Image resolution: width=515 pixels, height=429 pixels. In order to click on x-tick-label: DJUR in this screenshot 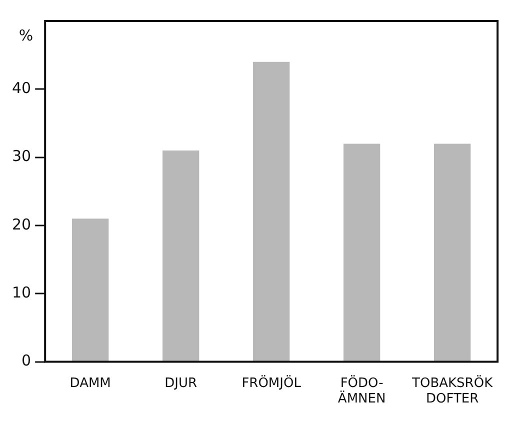, I will do `click(181, 383)`.